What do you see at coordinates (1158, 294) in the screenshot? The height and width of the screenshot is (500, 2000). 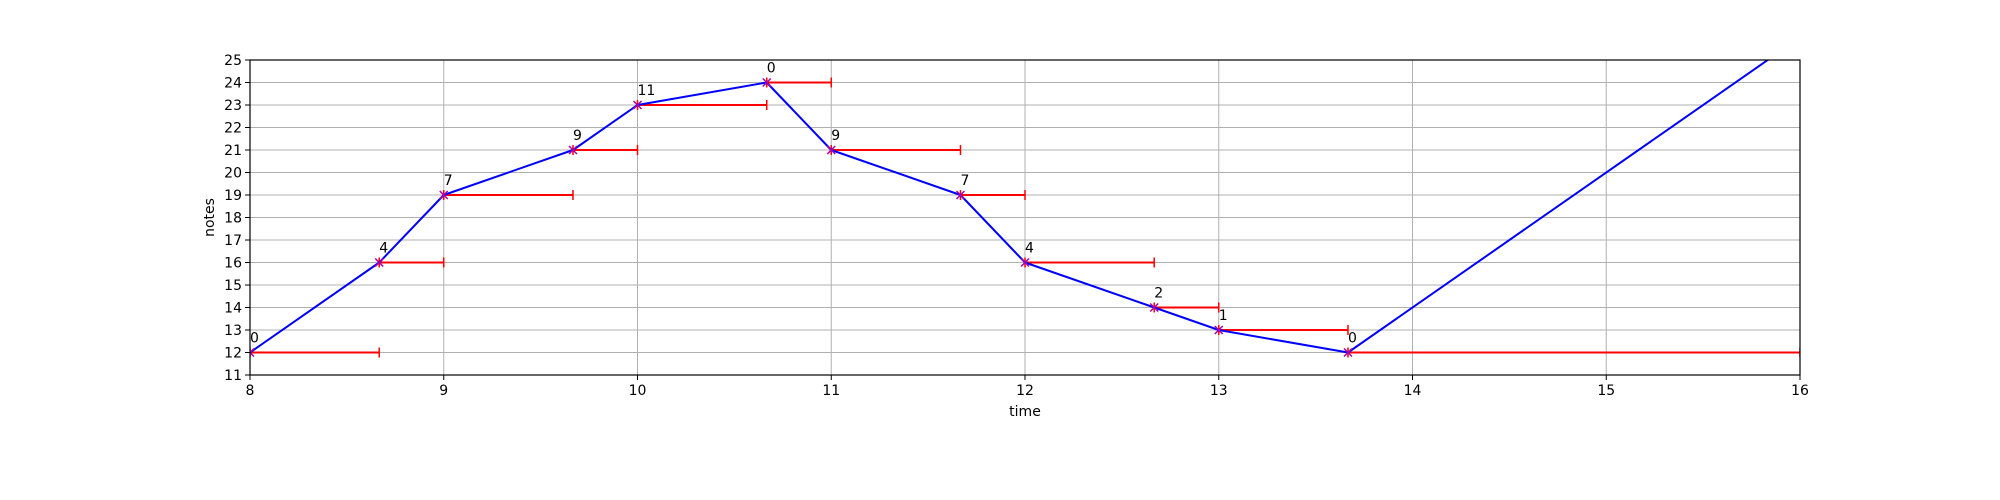 I see `point-annotation: 2` at bounding box center [1158, 294].